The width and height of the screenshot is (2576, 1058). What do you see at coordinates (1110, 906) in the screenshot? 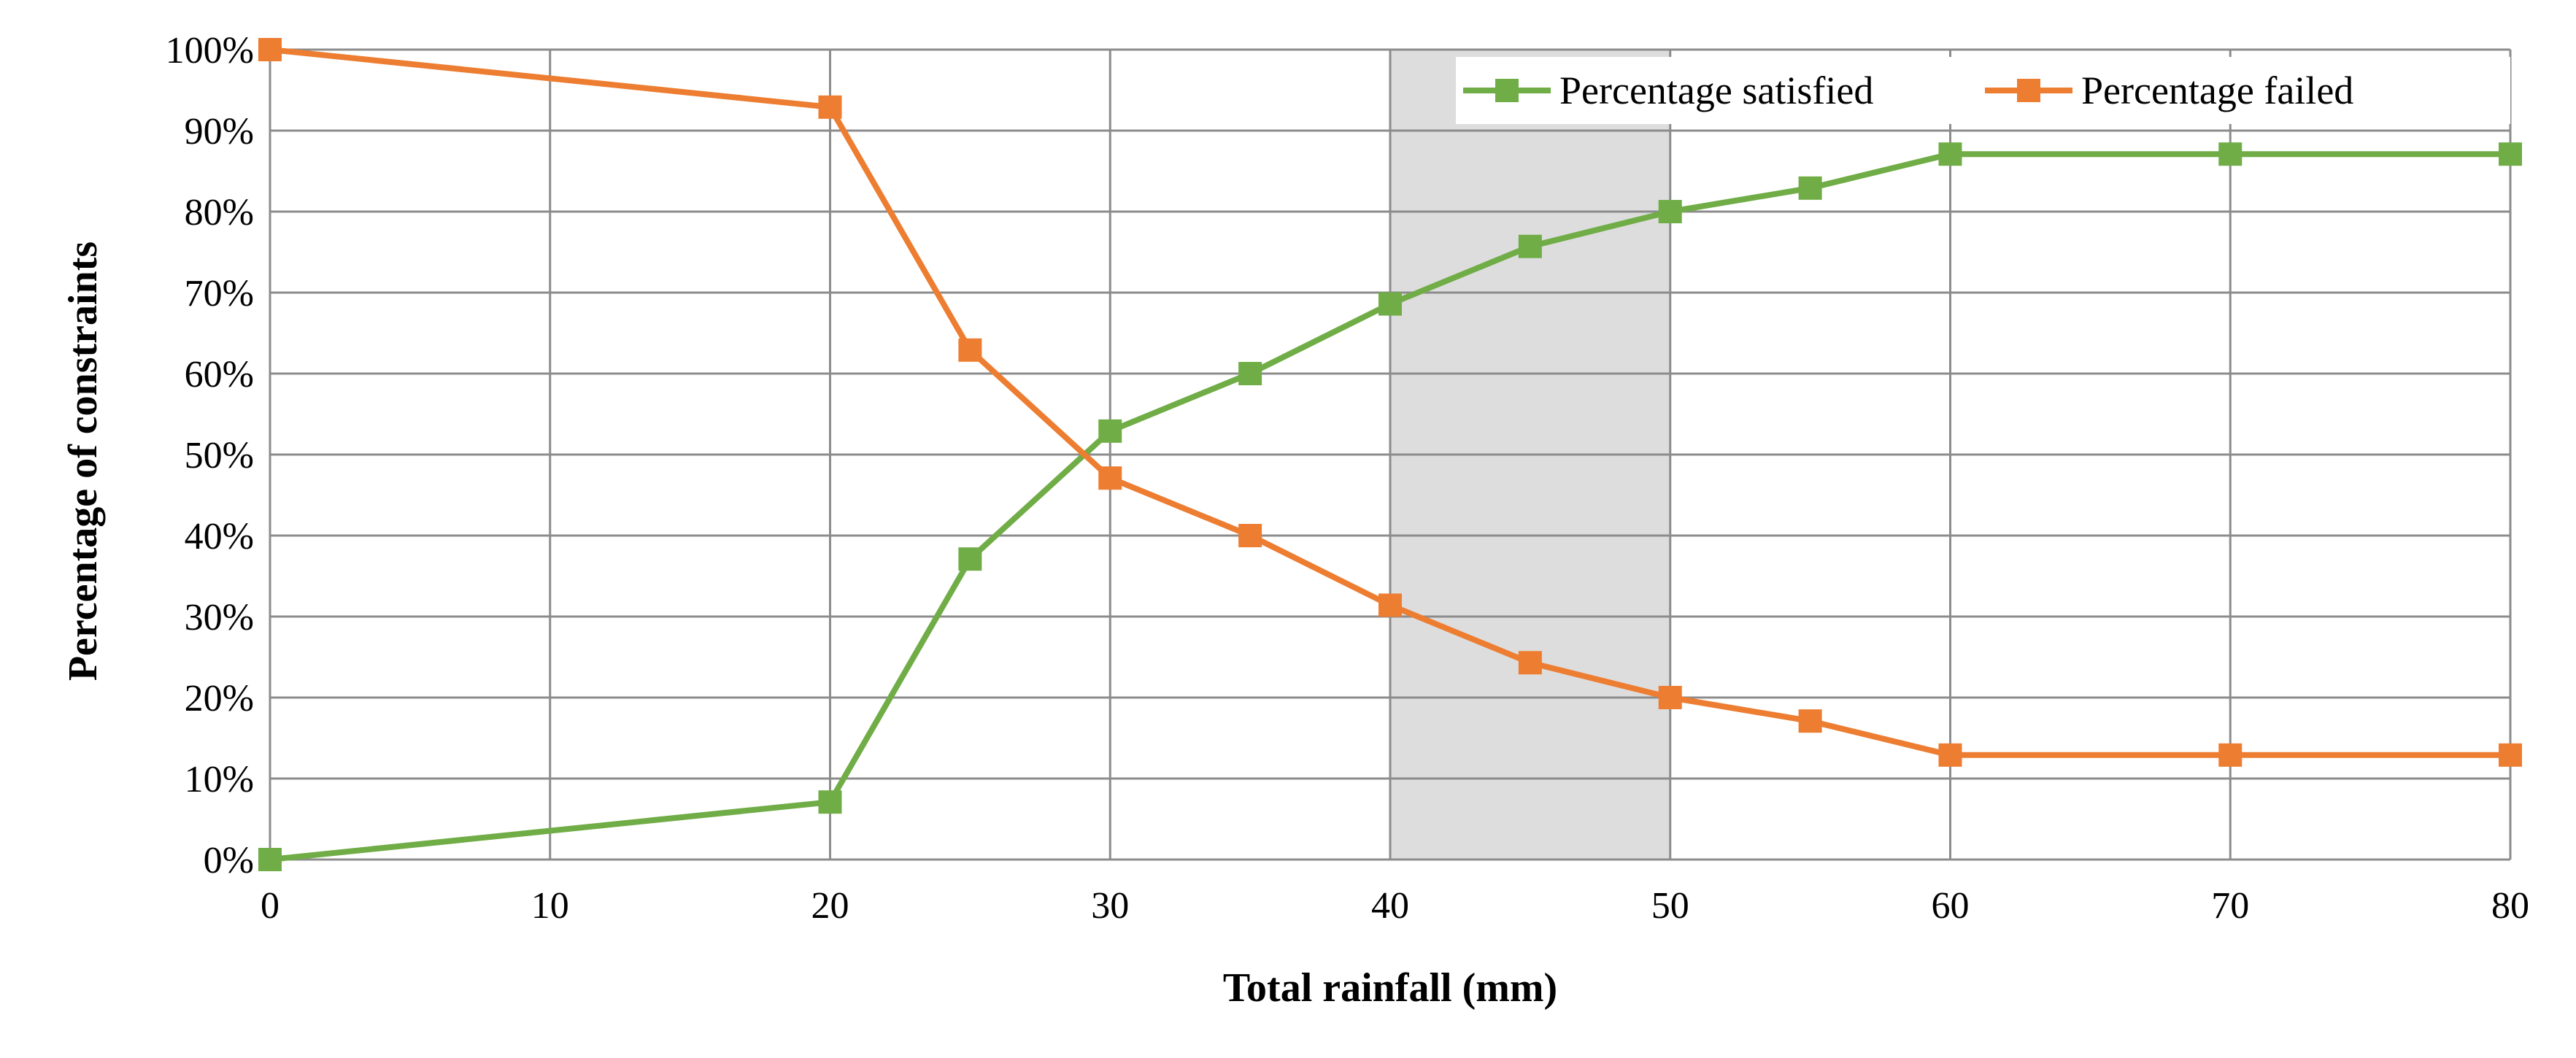
I see `x-tick-label-30: 30` at bounding box center [1110, 906].